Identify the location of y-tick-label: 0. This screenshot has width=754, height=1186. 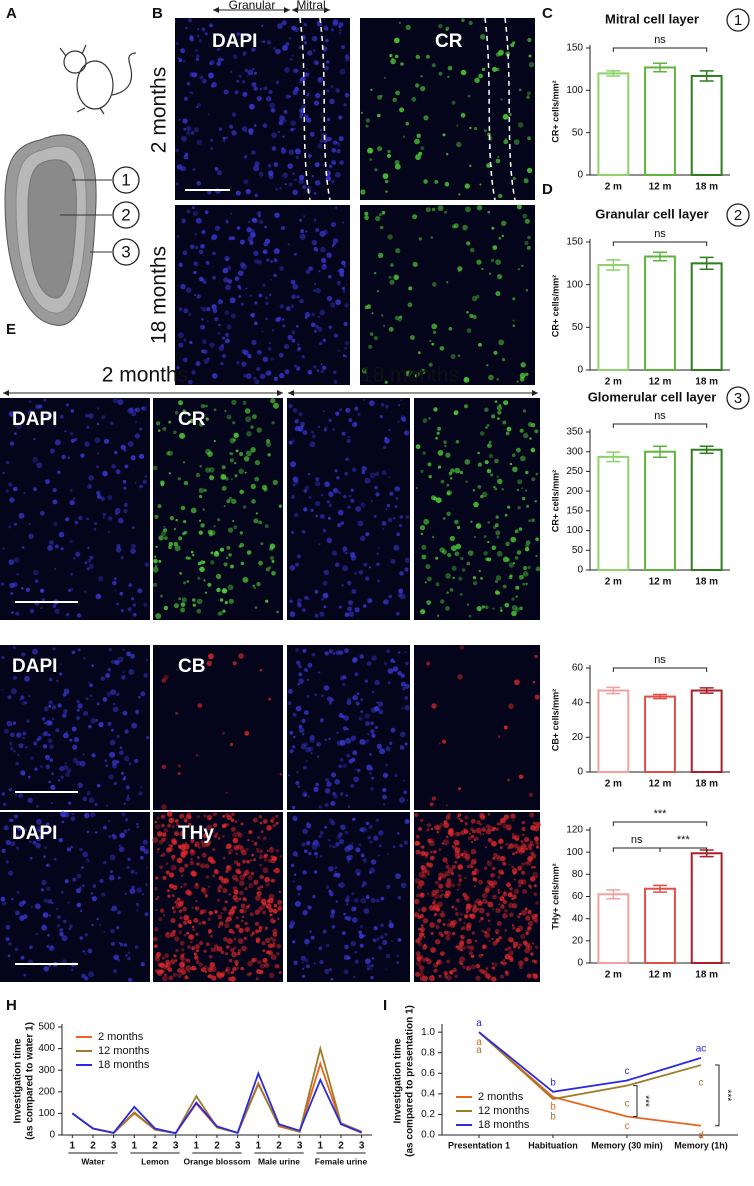
(580, 963).